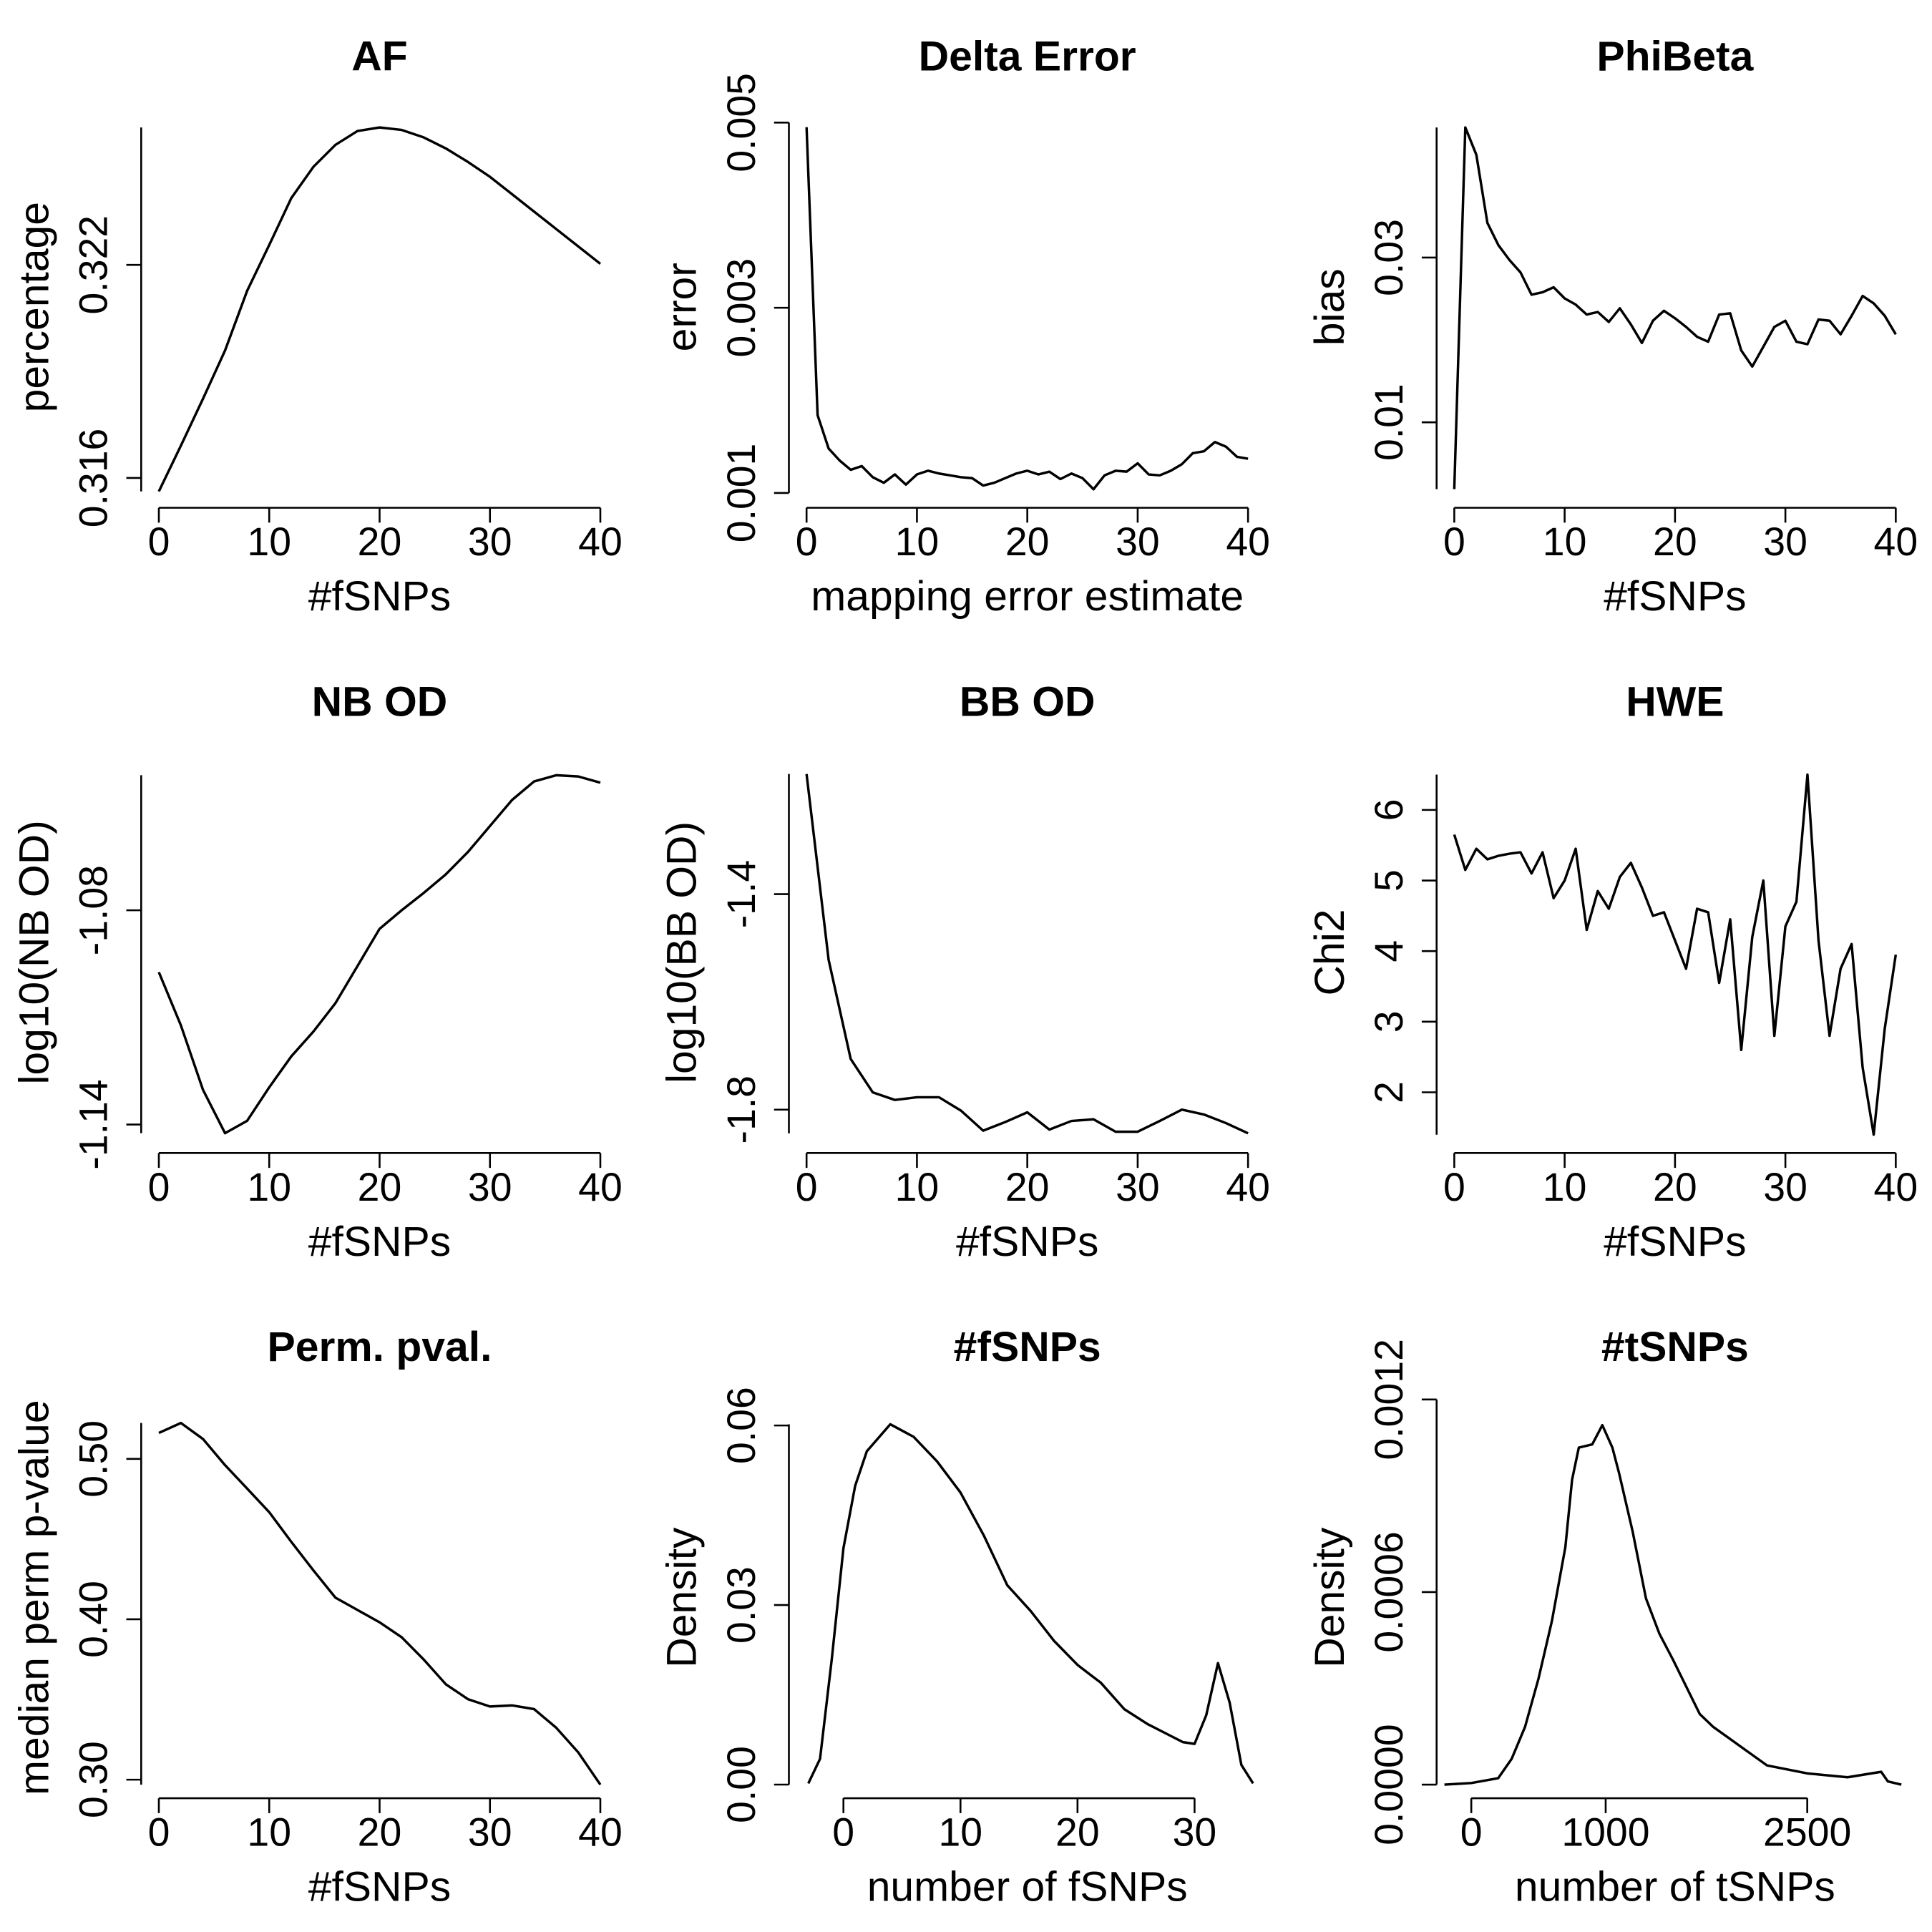  I want to click on y-tick-label: -1.4, so click(741, 894).